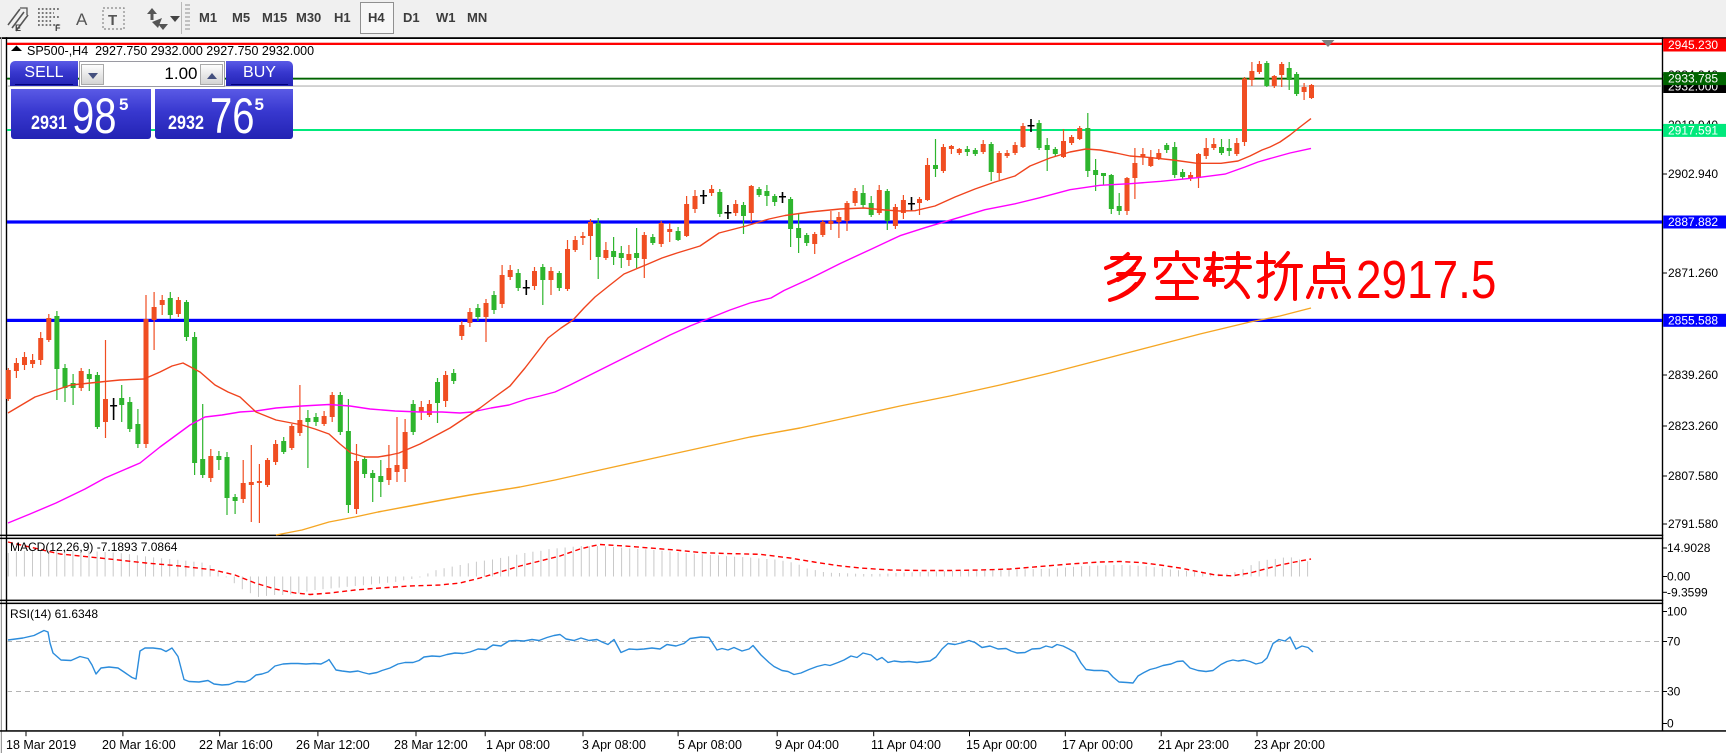 The width and height of the screenshot is (1726, 753). I want to click on svg-text: 2823.260, so click(1693, 426).